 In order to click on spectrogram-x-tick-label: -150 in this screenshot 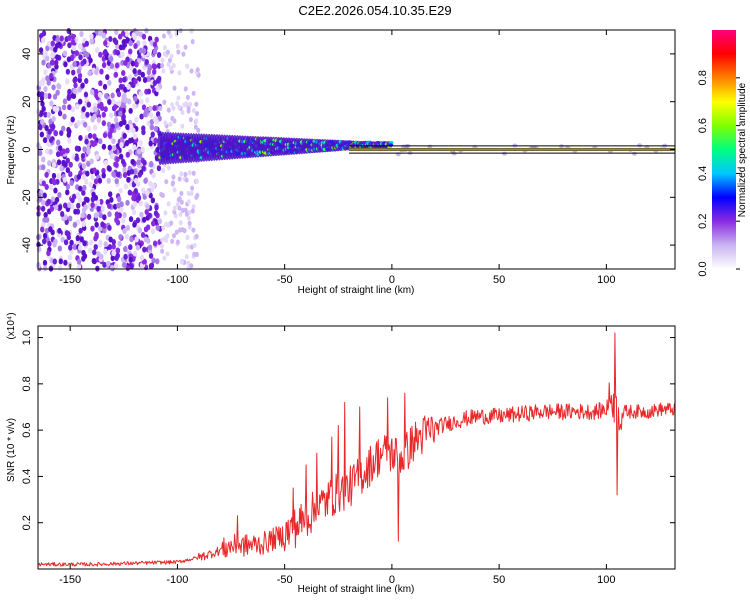, I will do `click(70, 280)`.